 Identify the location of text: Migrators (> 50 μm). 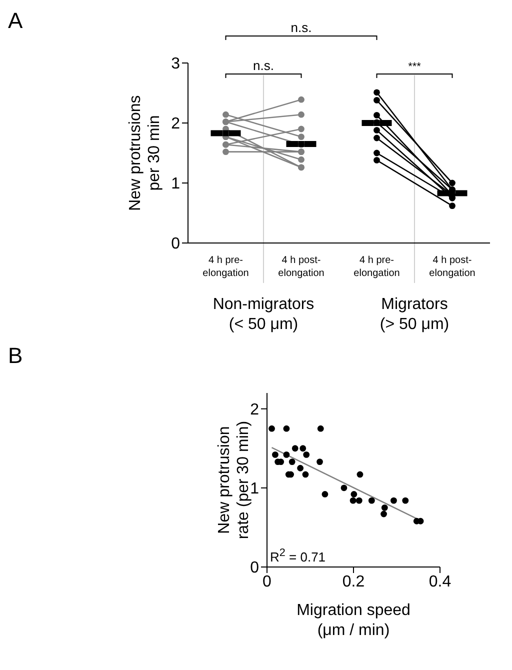
(414, 315).